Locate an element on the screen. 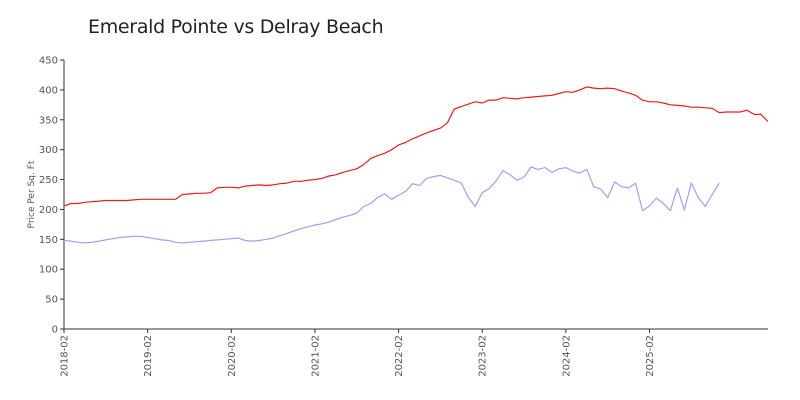 Image resolution: width=800 pixels, height=400 pixels. y-tick-label: 300 is located at coordinates (48, 150).